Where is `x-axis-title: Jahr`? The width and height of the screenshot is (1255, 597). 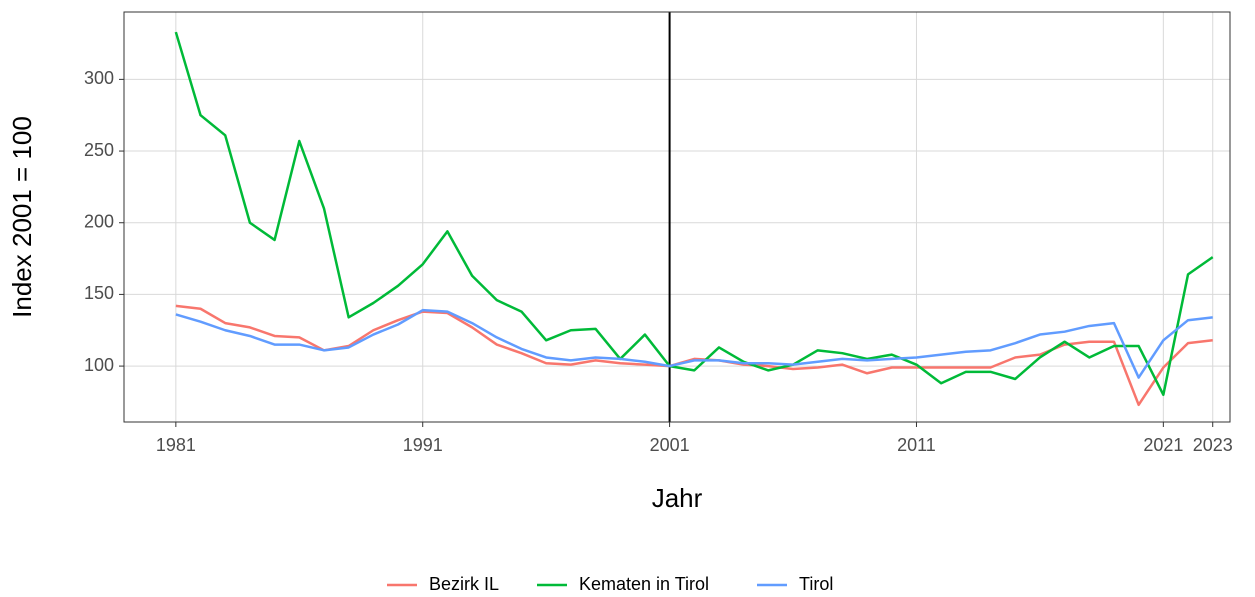 x-axis-title: Jahr is located at coordinates (677, 498).